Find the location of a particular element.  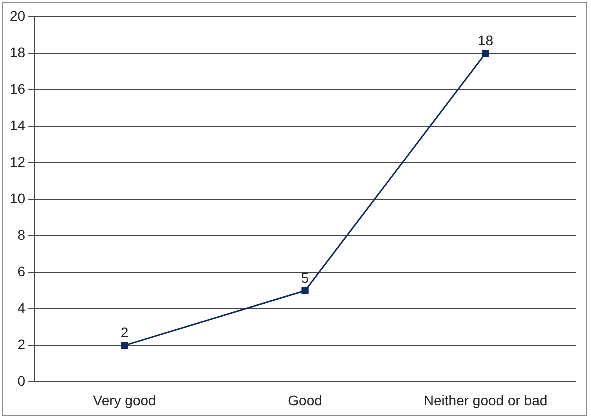

y-tick-label: 12 is located at coordinates (18, 162).